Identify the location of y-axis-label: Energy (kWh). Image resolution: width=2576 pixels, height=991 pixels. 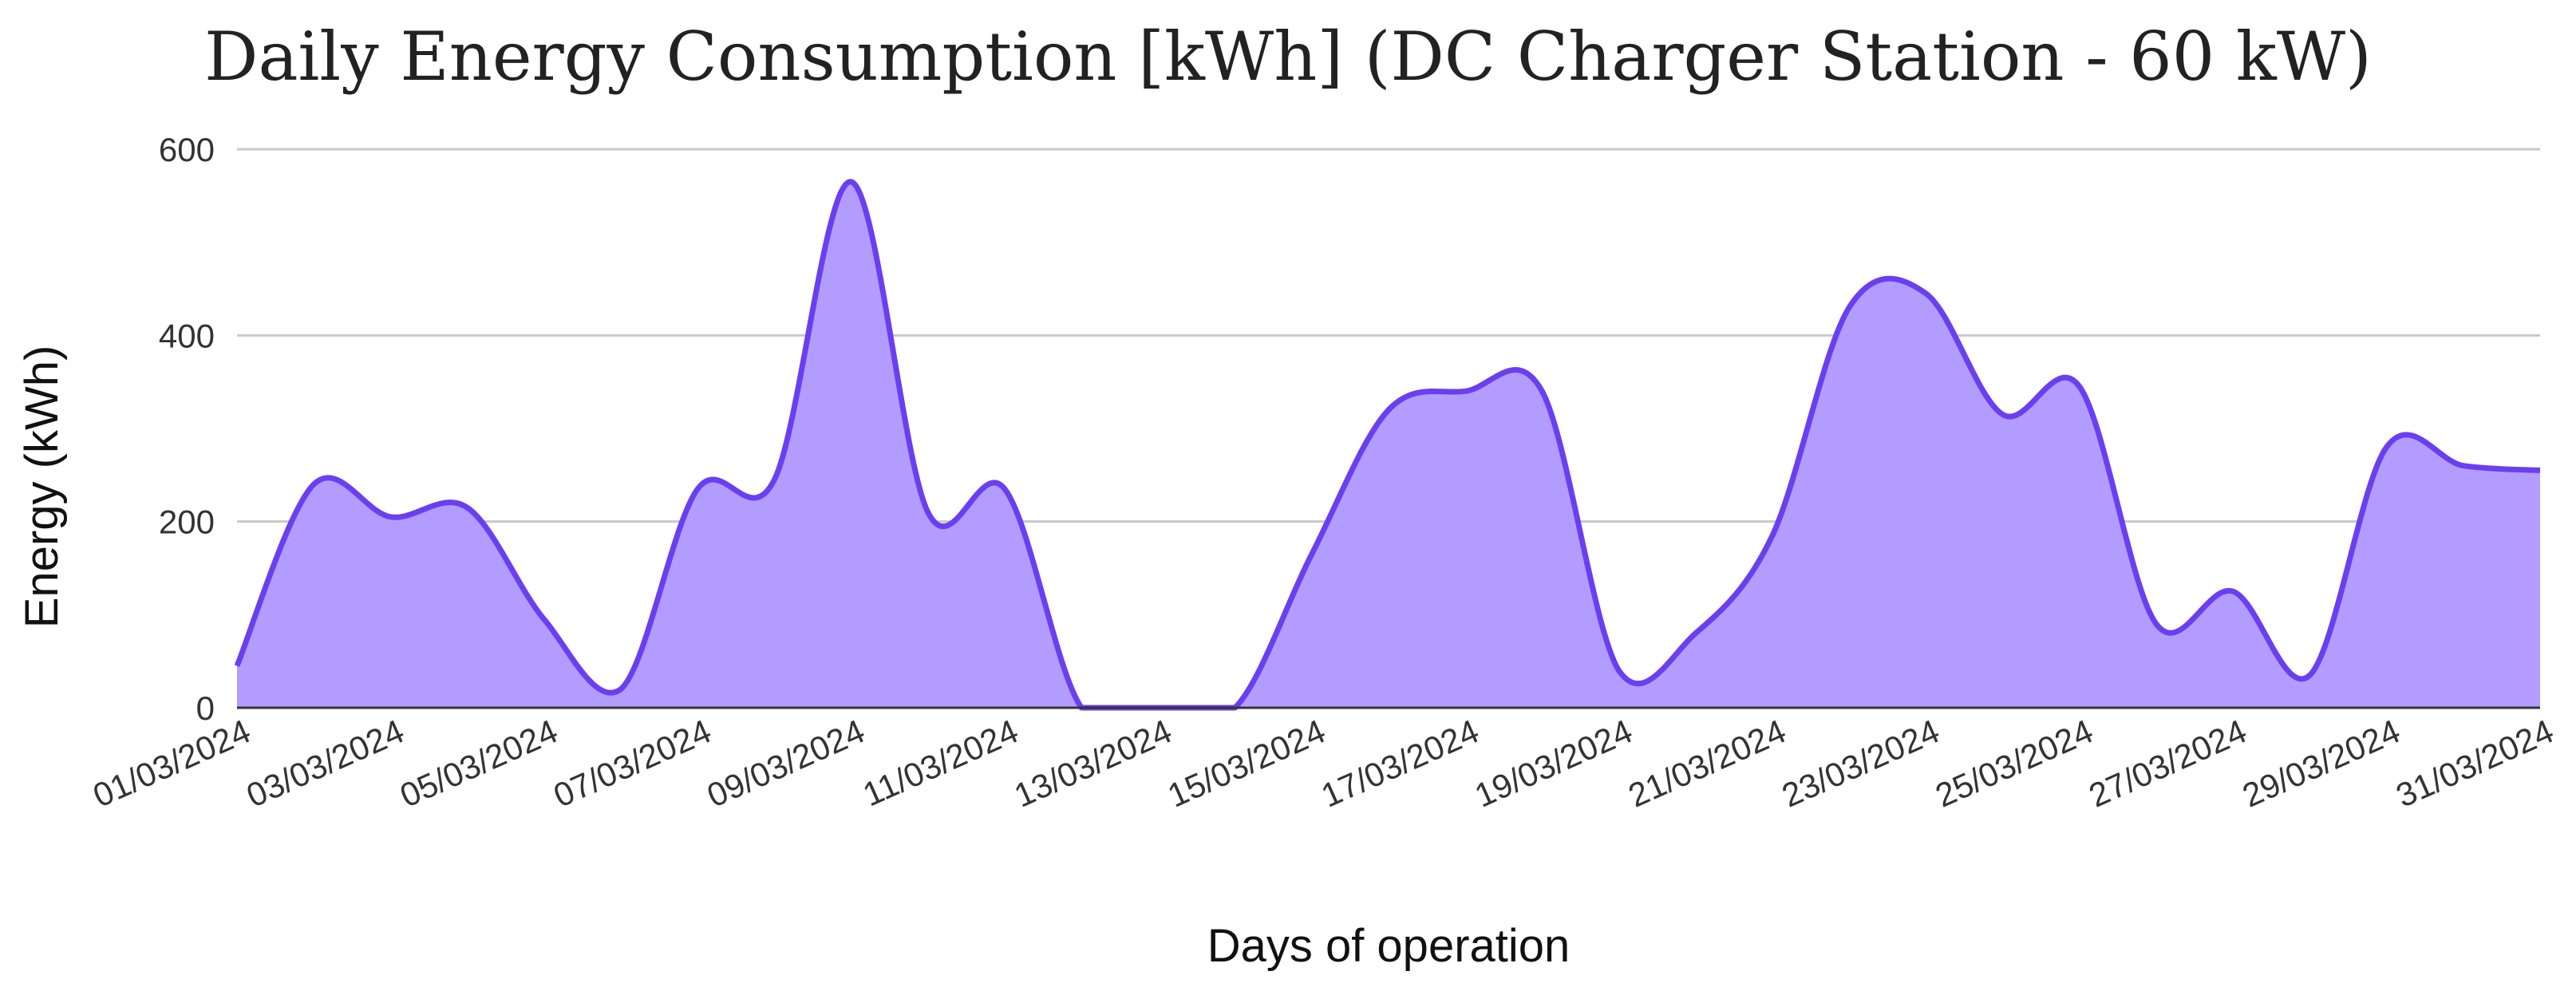
(42, 487).